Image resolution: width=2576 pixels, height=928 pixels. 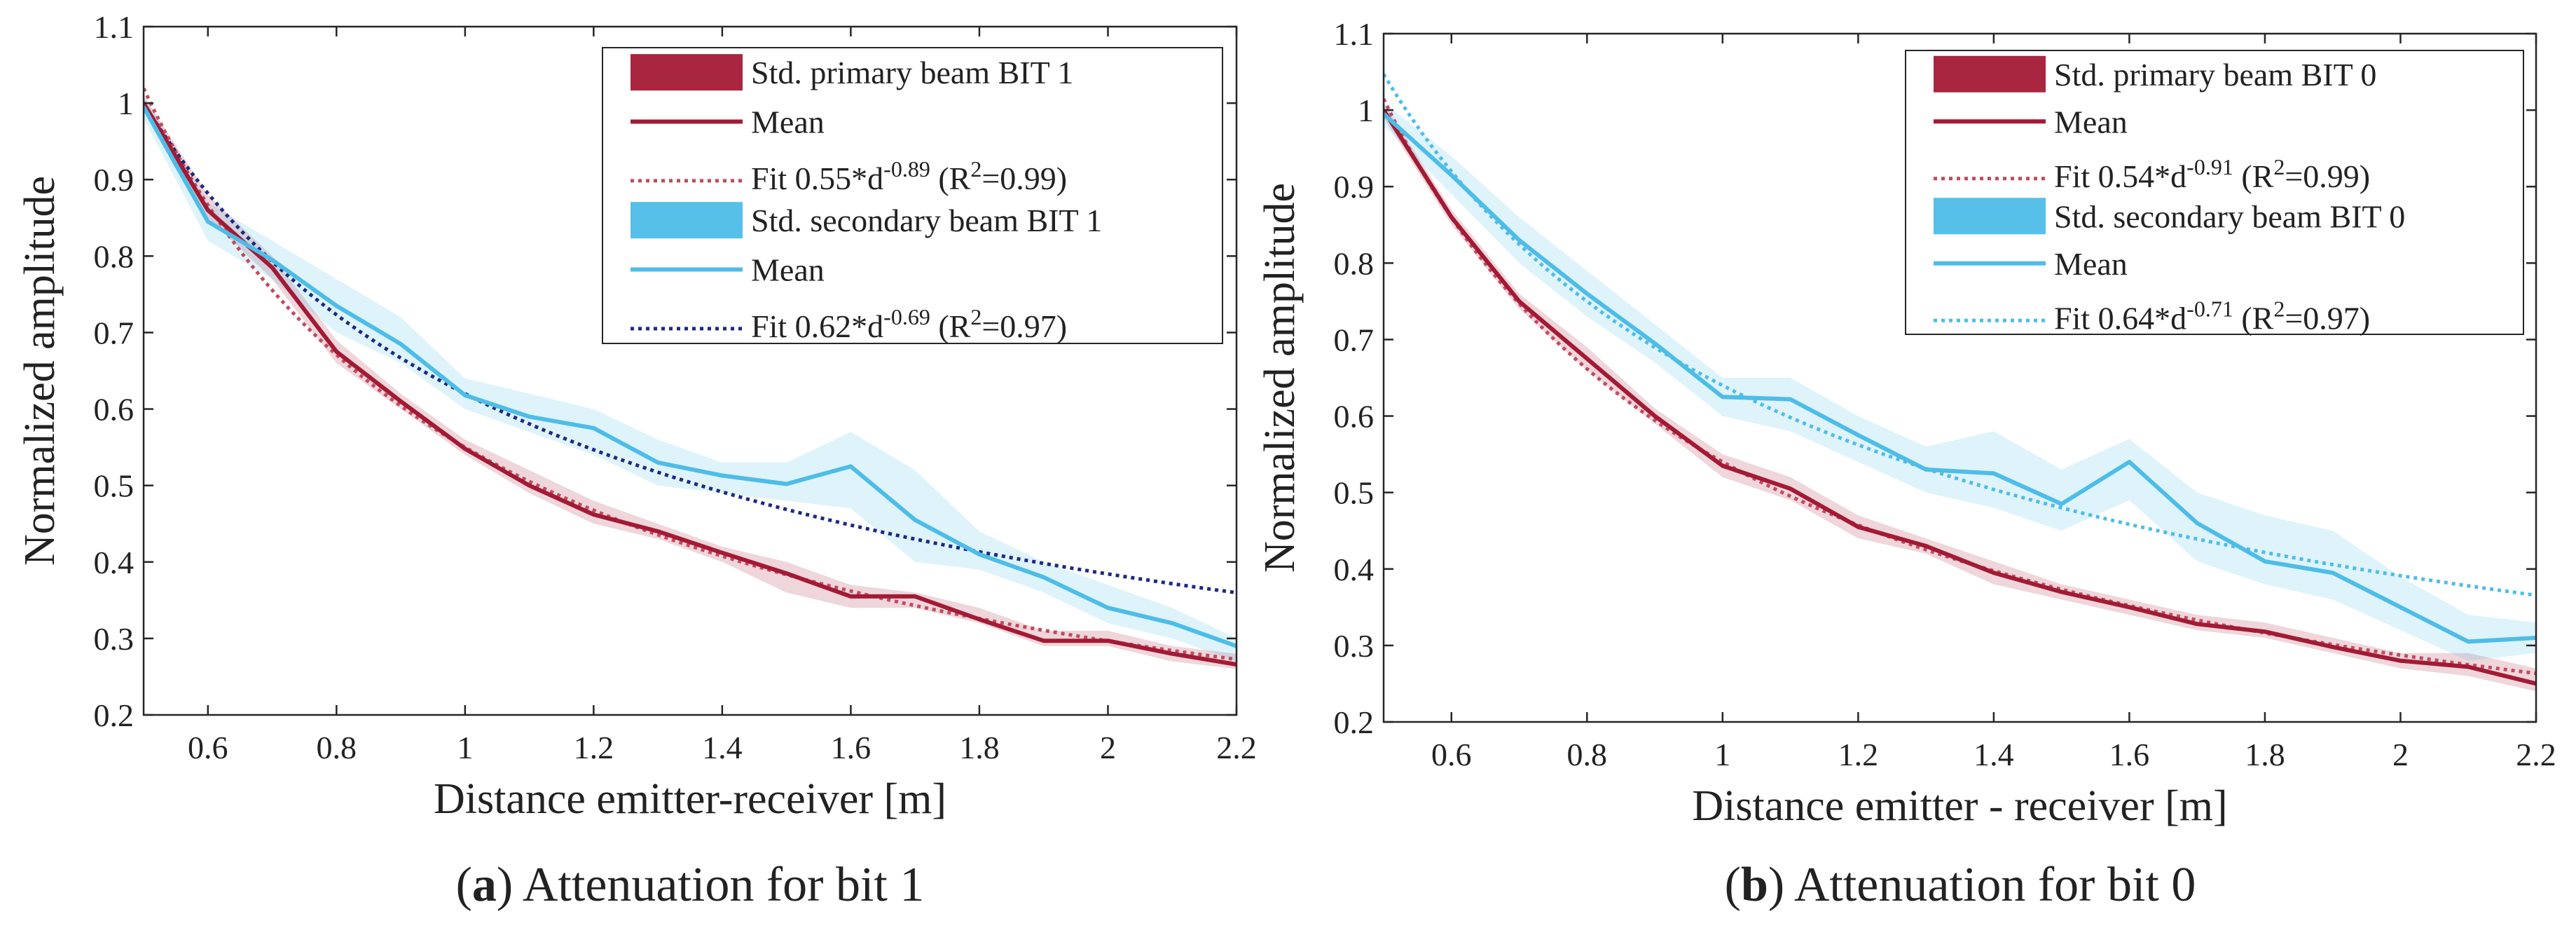 I want to click on caption-letter: a, so click(x=484, y=885).